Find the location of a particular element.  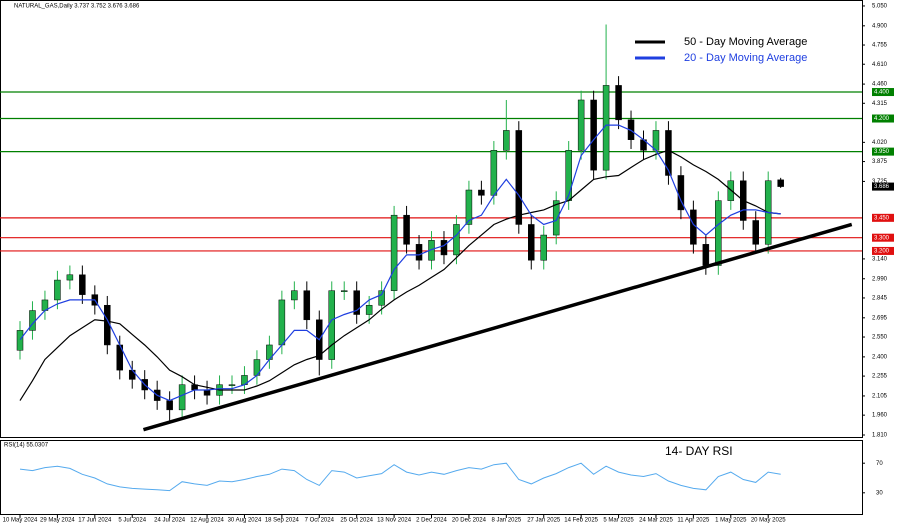

price-tag is located at coordinates (883, 186).